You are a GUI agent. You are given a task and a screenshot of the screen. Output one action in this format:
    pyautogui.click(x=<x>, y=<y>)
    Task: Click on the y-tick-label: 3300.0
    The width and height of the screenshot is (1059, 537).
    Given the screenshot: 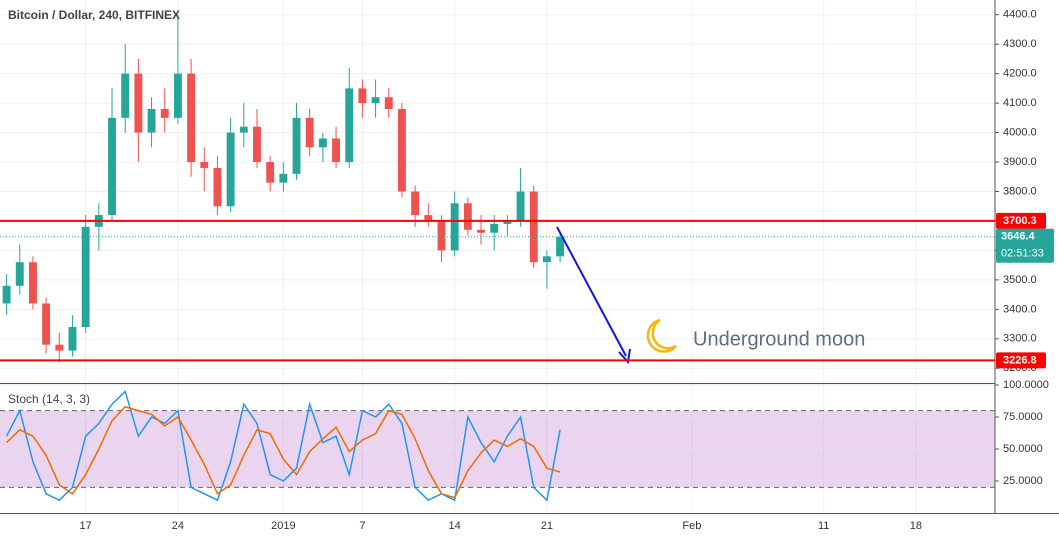 What is the action you would take?
    pyautogui.click(x=1020, y=339)
    